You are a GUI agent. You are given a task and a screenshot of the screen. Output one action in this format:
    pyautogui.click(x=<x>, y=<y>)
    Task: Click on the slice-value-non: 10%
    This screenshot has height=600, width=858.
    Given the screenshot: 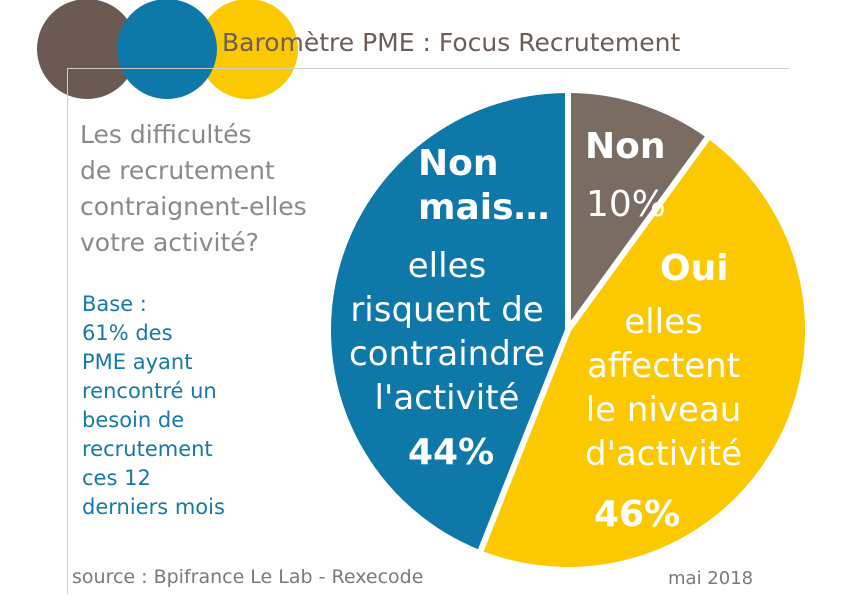 What is the action you would take?
    pyautogui.click(x=626, y=204)
    